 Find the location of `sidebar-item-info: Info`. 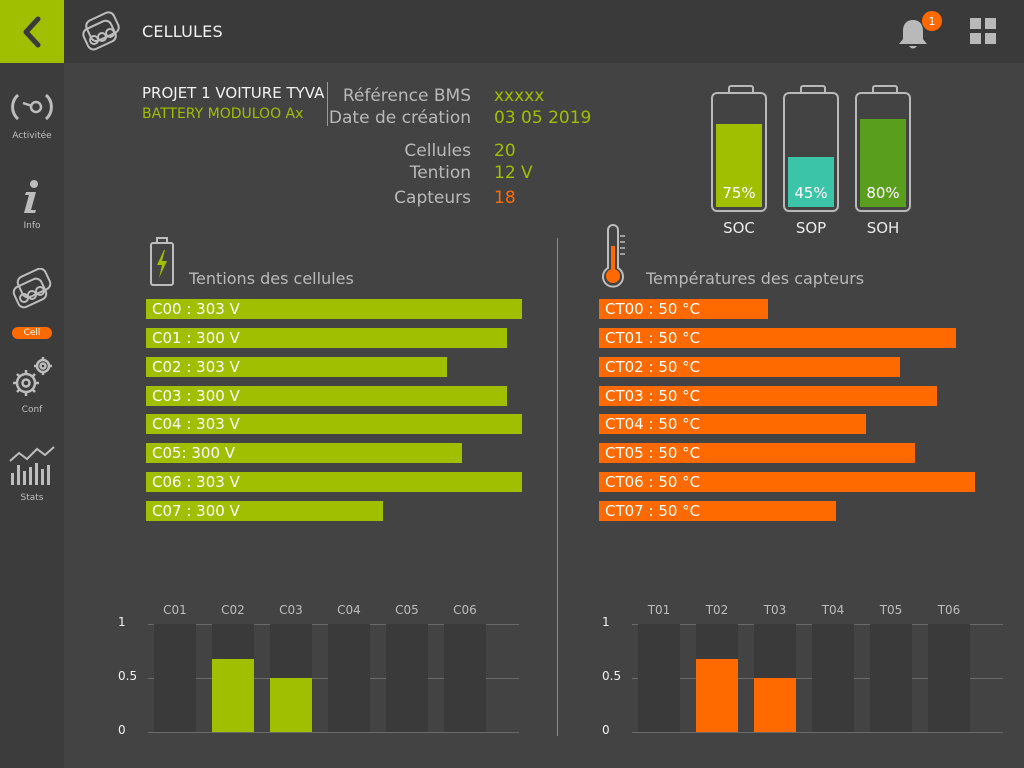

sidebar-item-info: Info is located at coordinates (32, 204).